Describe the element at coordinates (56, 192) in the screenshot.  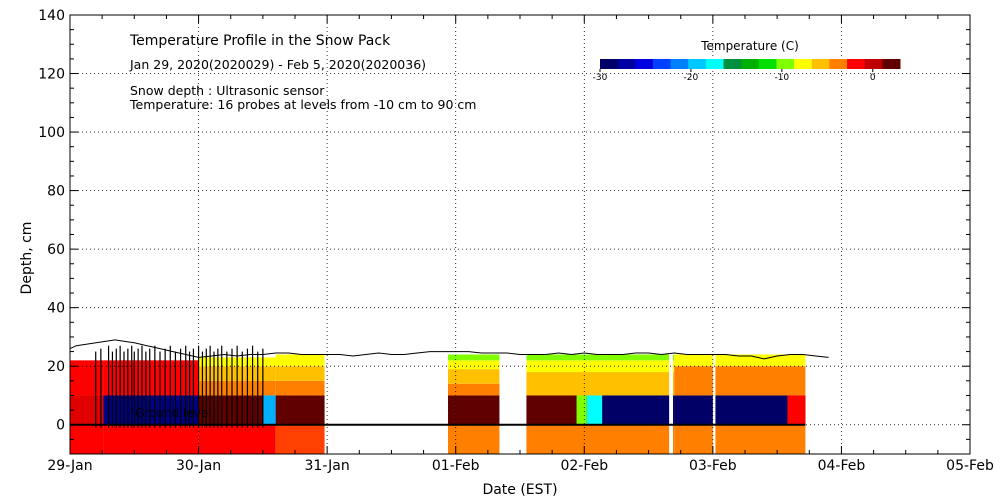
I see `y-tick-label: 80` at that location.